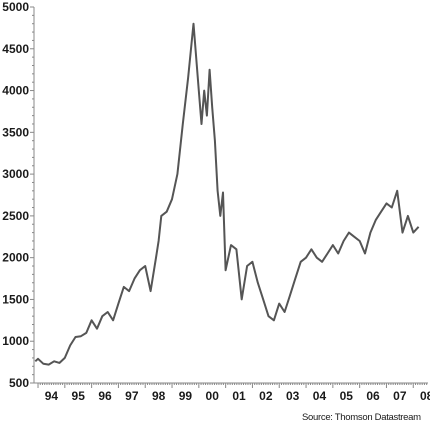  Describe the element at coordinates (15, 341) in the screenshot. I see `y-tick-label: 1000` at that location.